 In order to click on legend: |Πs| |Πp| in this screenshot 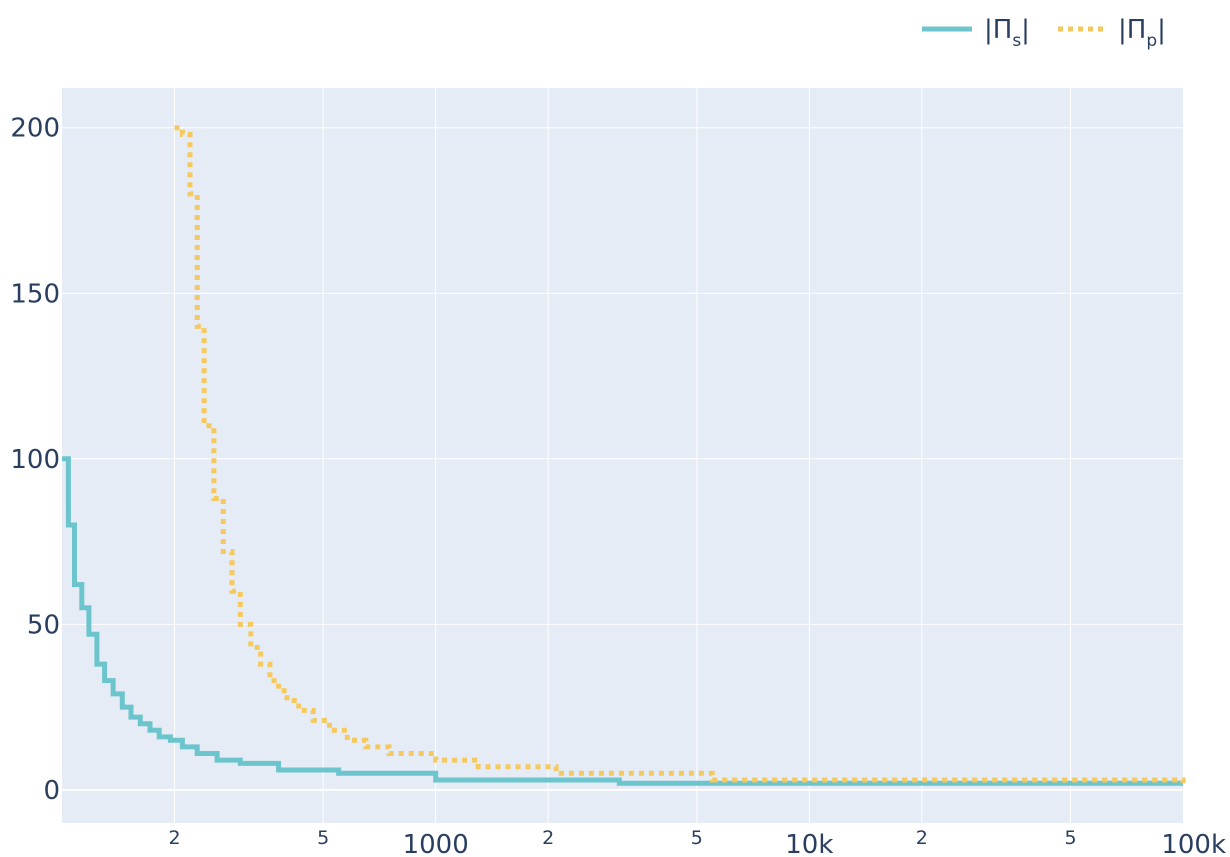, I will do `click(1044, 33)`.